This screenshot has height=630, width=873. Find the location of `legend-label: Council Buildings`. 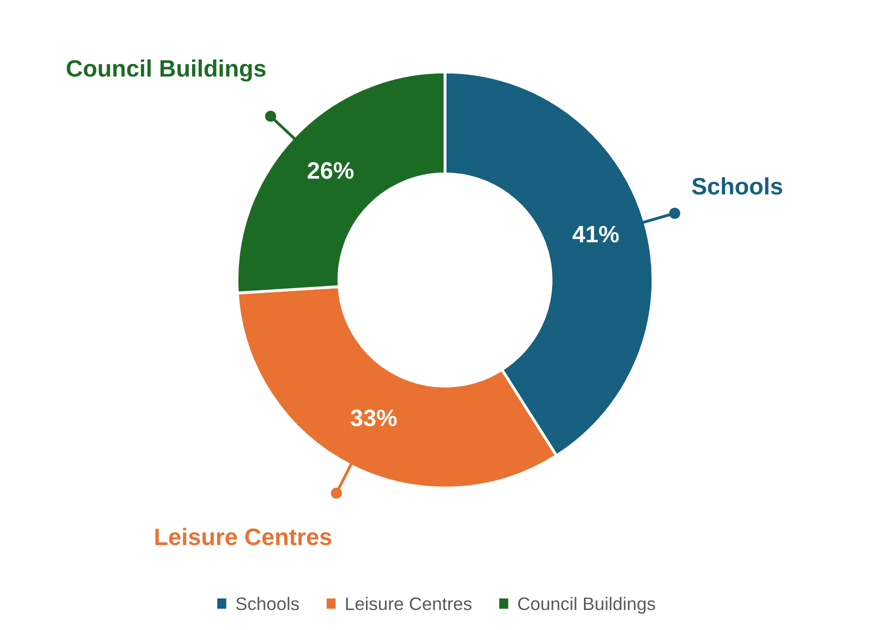

legend-label: Council Buildings is located at coordinates (587, 605).